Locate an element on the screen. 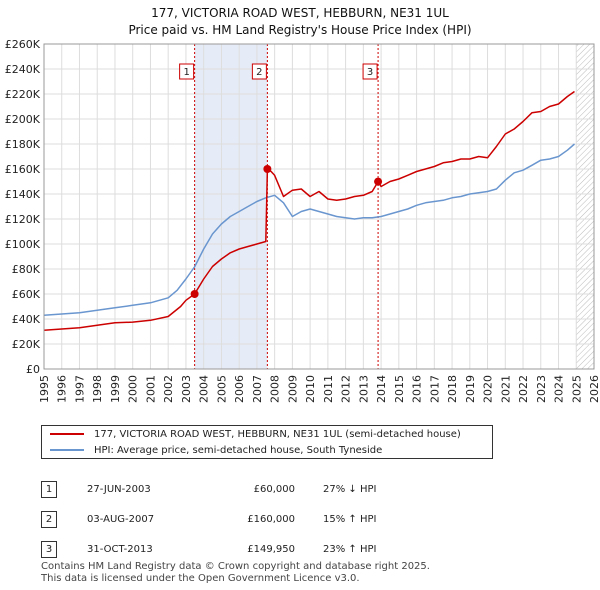 This screenshot has width=600, height=590. sale-number-badge: 3 is located at coordinates (49, 549).